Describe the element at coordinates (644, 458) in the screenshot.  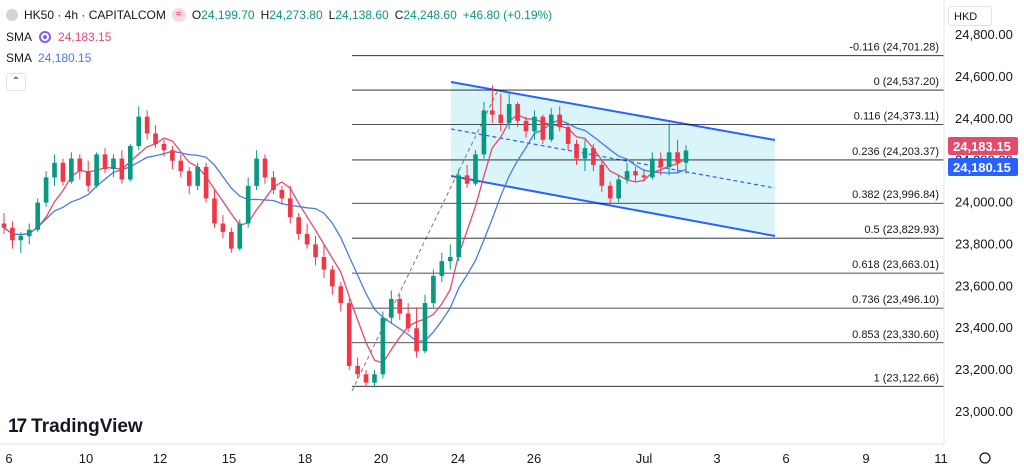
I see `time-tick-label: Jul` at that location.